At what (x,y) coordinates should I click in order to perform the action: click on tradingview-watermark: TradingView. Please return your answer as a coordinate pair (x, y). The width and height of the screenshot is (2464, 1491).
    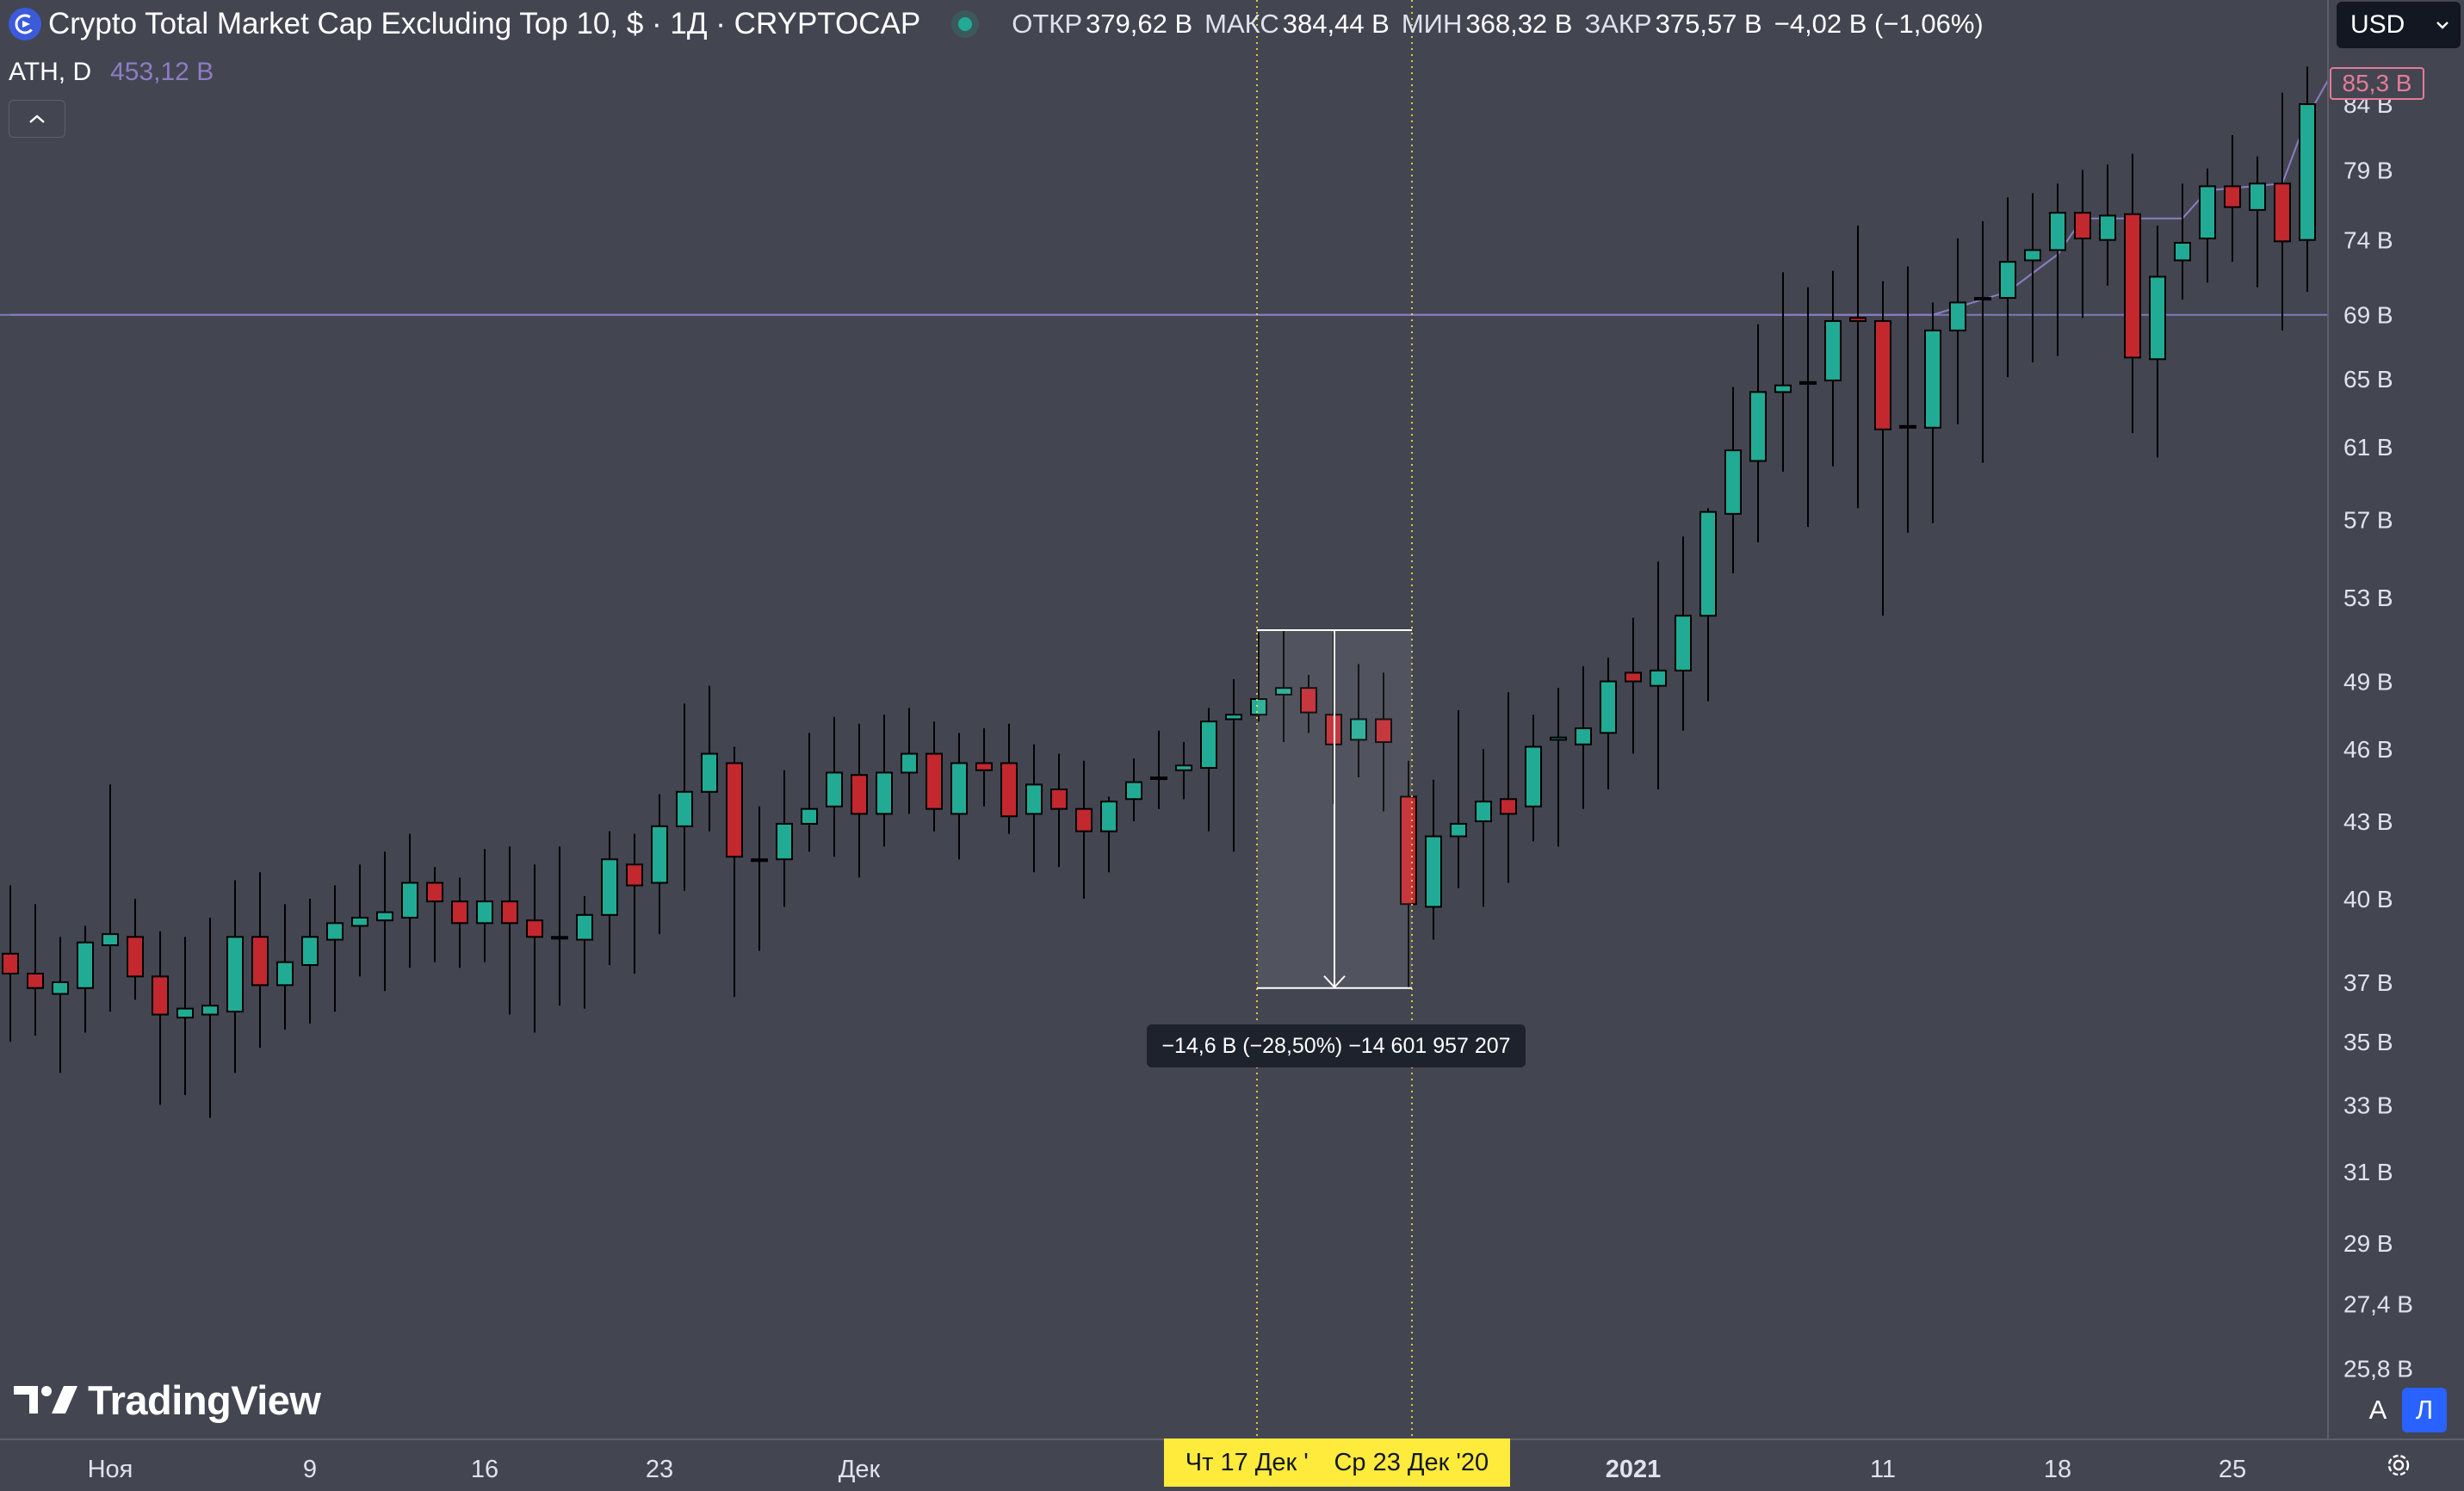
    Looking at the image, I should click on (166, 1400).